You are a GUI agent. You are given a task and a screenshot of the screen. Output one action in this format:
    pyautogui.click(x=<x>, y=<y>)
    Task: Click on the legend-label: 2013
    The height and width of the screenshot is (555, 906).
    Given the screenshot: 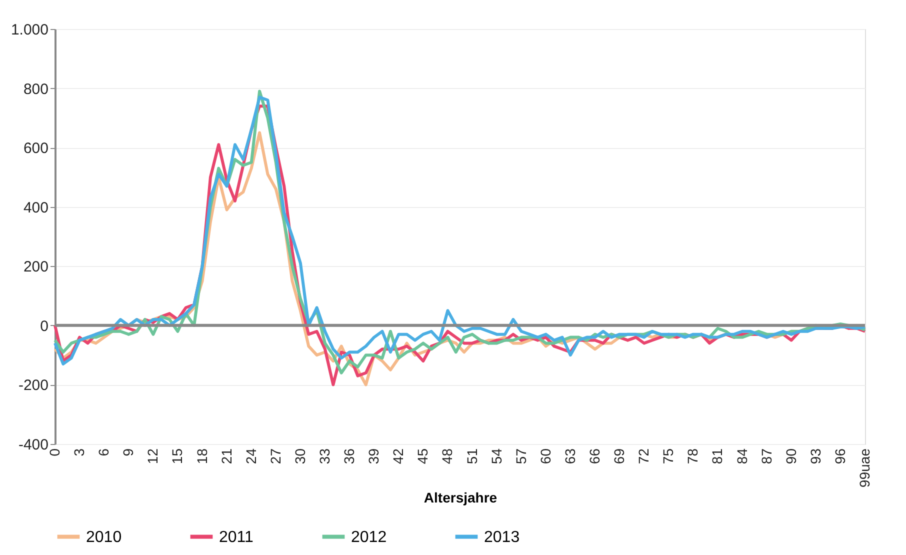 What is the action you would take?
    pyautogui.click(x=502, y=537)
    